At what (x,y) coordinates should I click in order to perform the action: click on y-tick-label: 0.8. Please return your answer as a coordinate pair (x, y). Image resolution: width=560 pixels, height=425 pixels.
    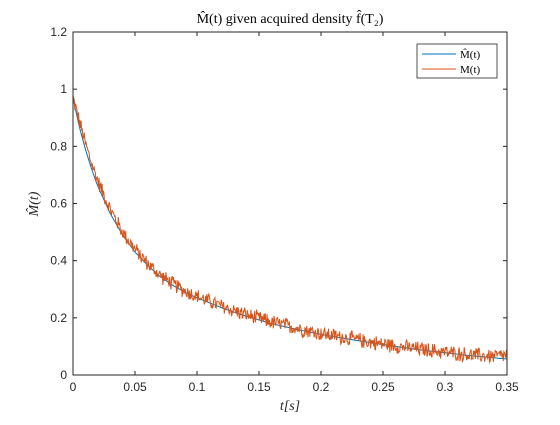
    Looking at the image, I should click on (58, 146).